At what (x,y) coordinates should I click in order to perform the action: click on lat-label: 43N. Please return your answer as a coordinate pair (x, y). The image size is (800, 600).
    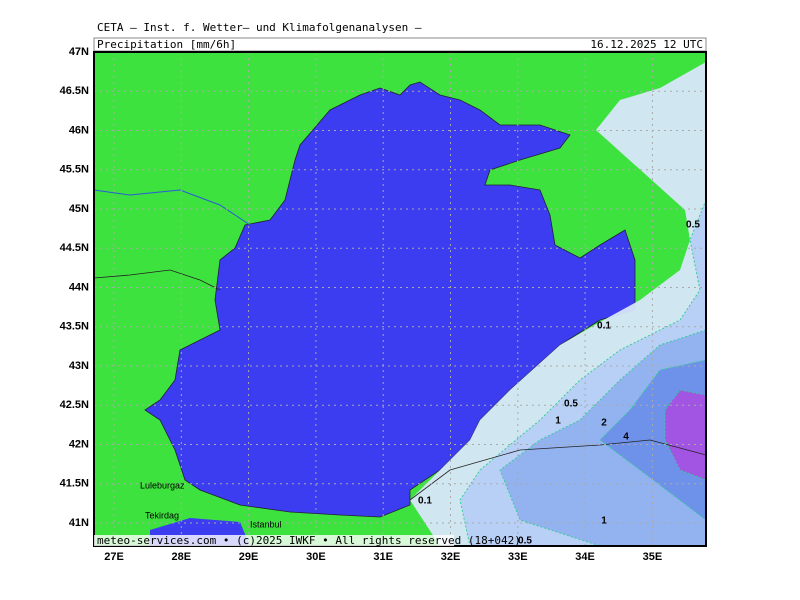
    Looking at the image, I should click on (79, 366).